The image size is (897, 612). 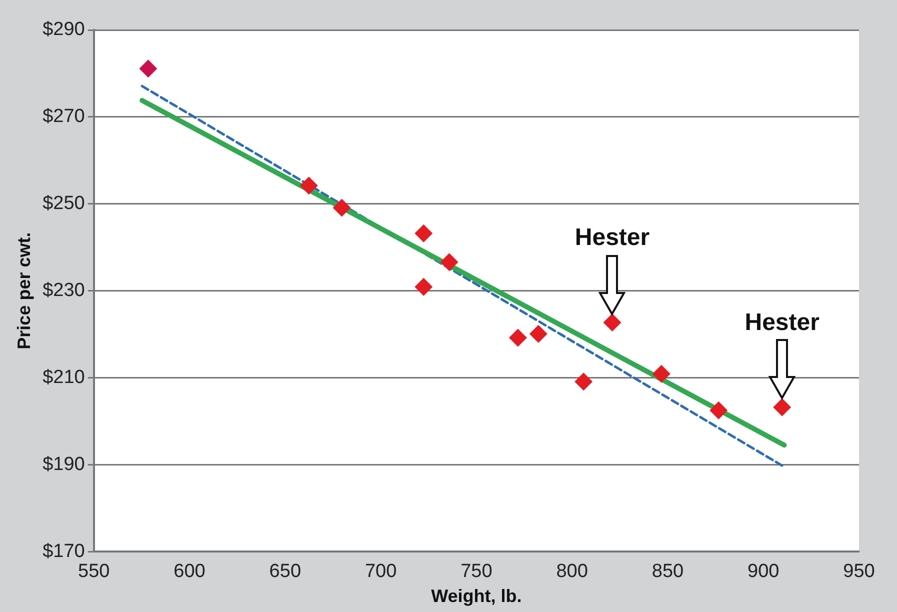 What do you see at coordinates (63, 117) in the screenshot?
I see `y-tick-label: $270` at bounding box center [63, 117].